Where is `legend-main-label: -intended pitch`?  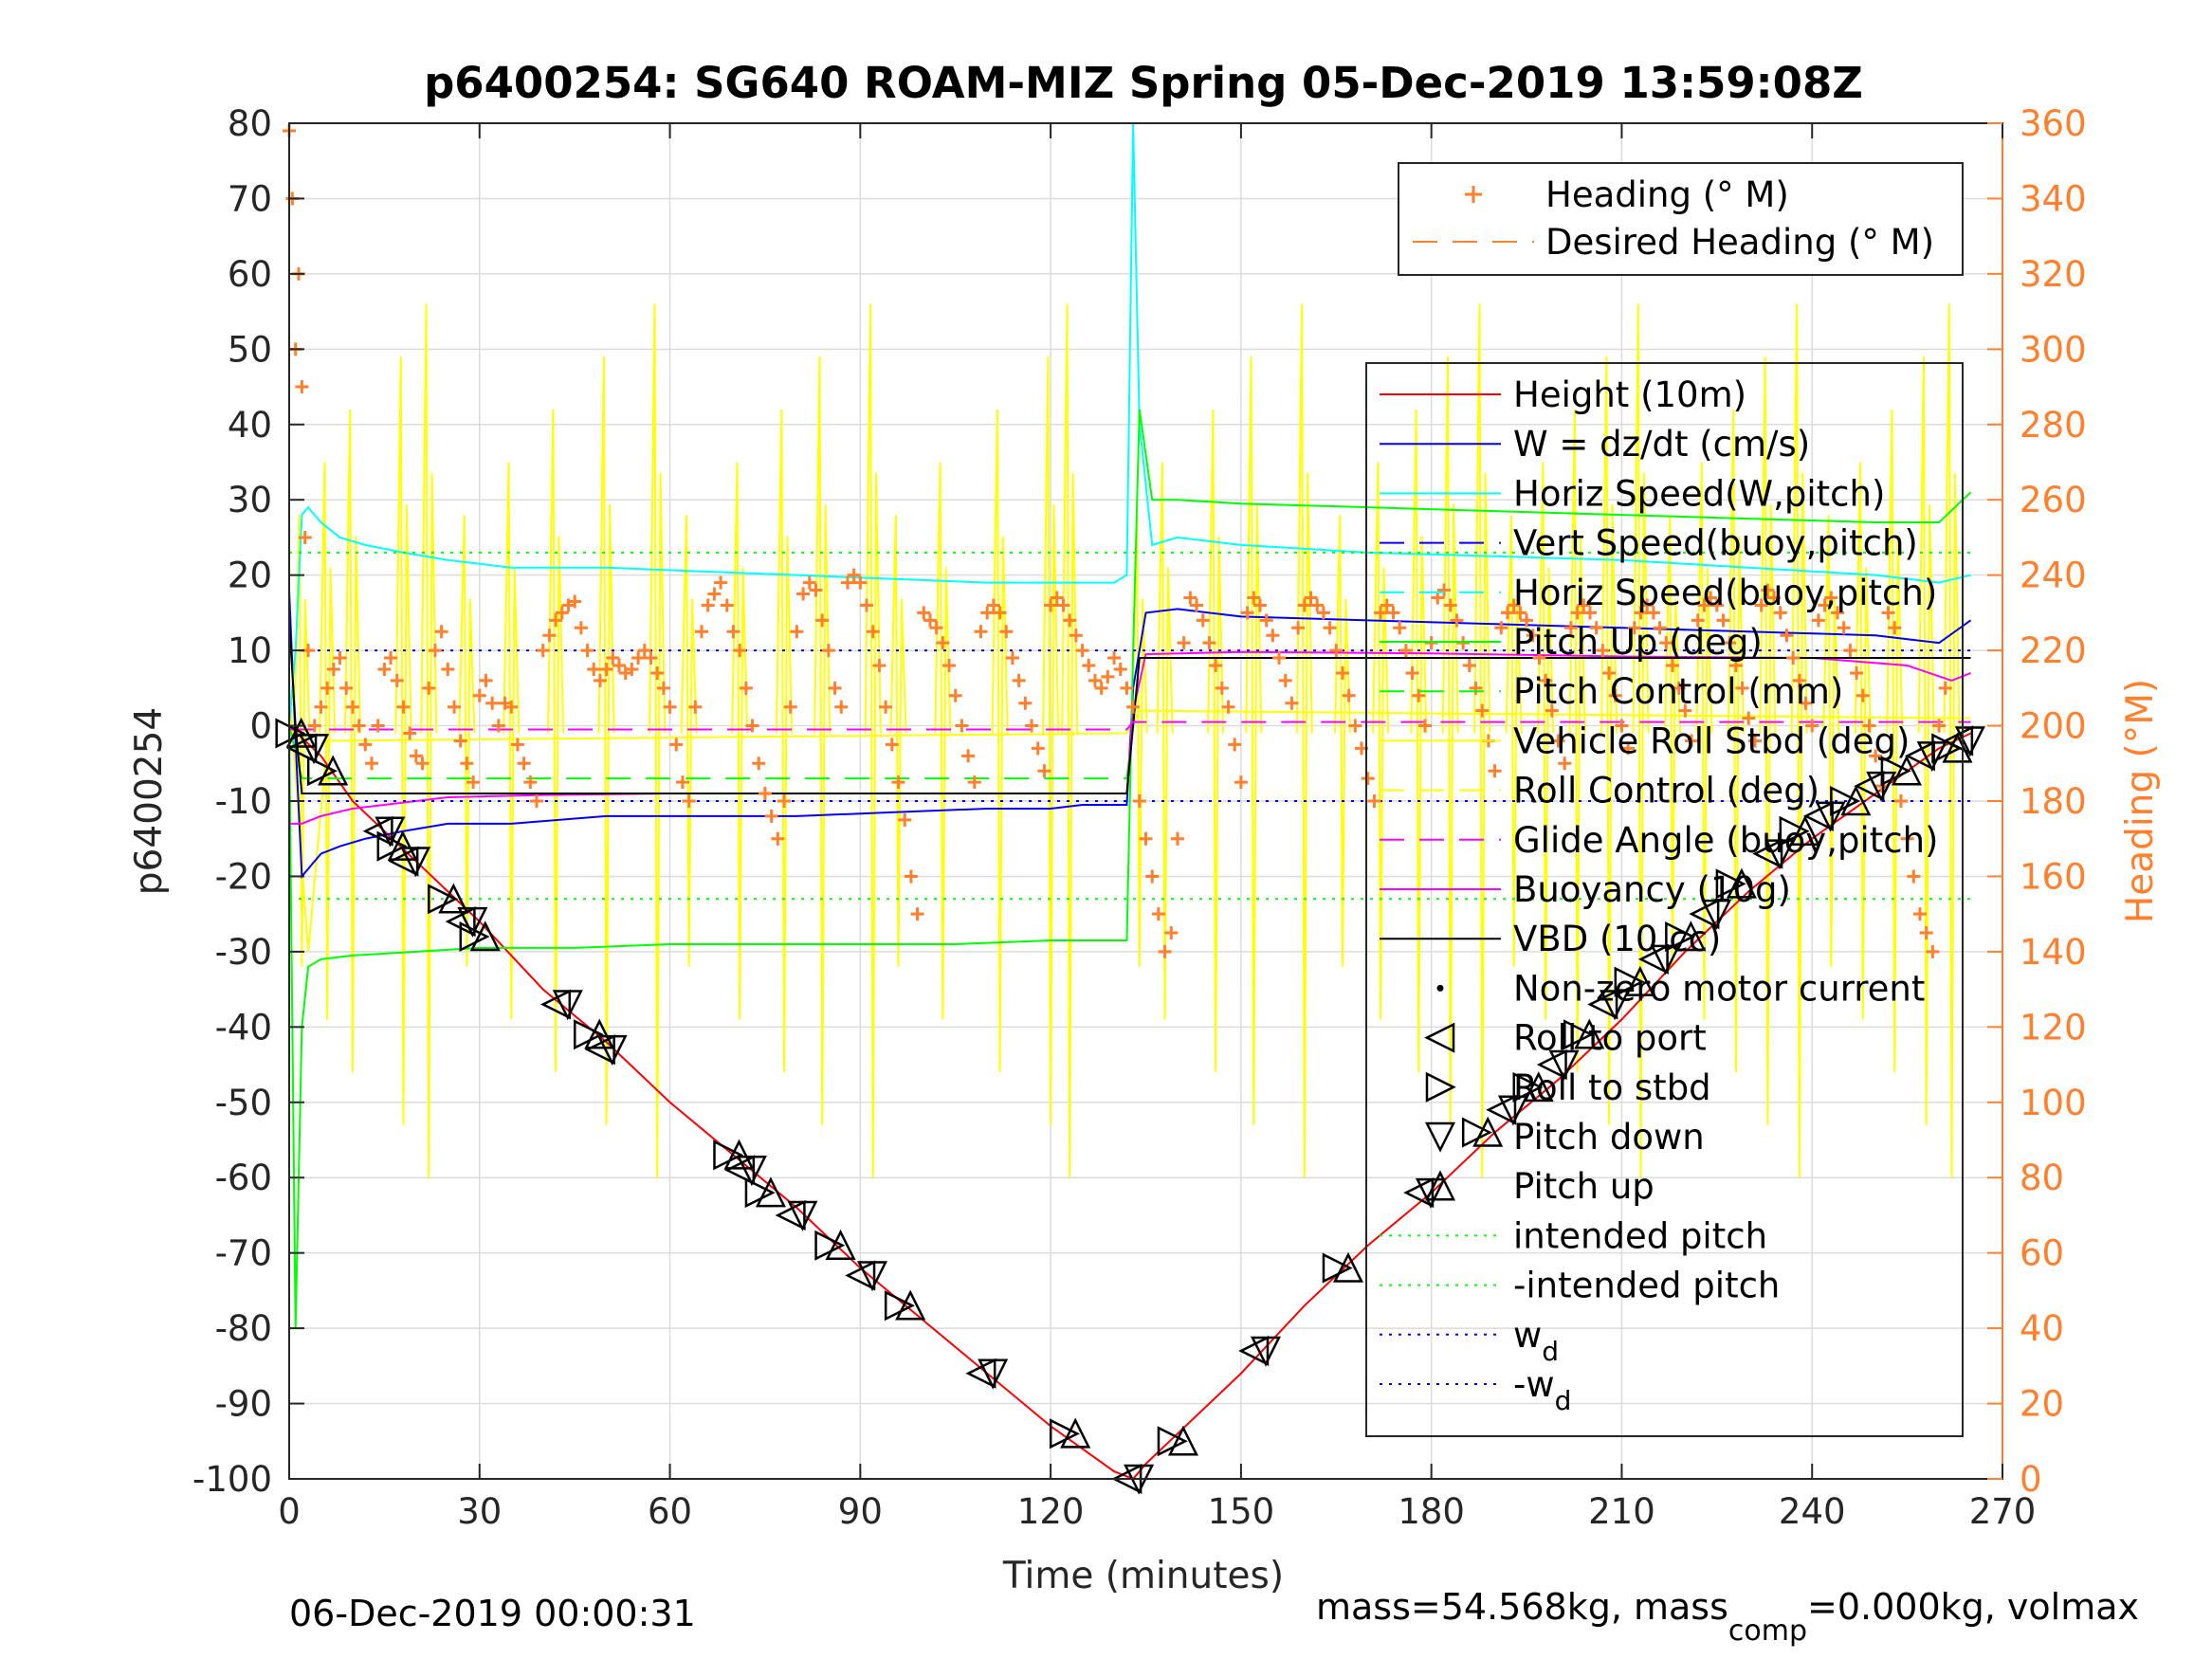
legend-main-label: -intended pitch is located at coordinates (1646, 1286).